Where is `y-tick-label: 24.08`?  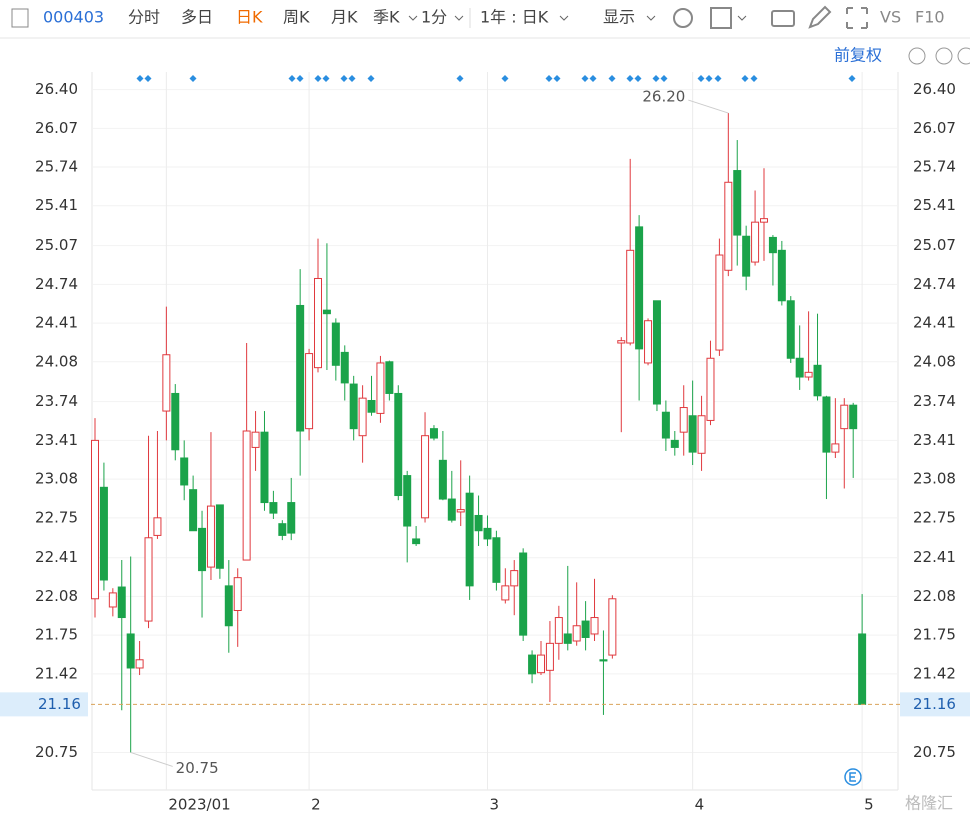 y-tick-label: 24.08 is located at coordinates (56, 361).